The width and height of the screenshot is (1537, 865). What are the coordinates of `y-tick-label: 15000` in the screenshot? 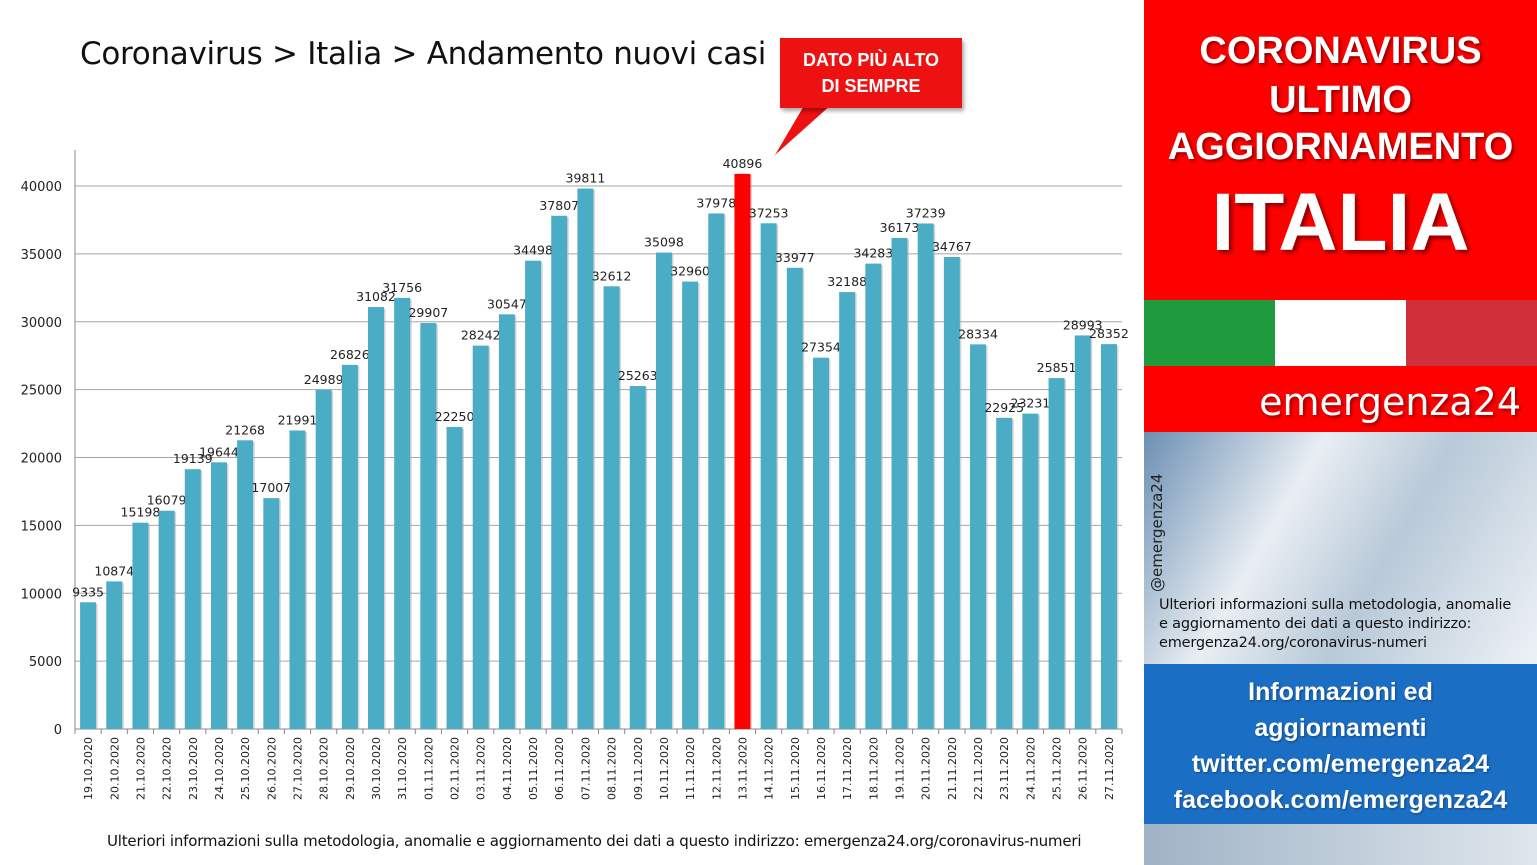 It's located at (41, 526).